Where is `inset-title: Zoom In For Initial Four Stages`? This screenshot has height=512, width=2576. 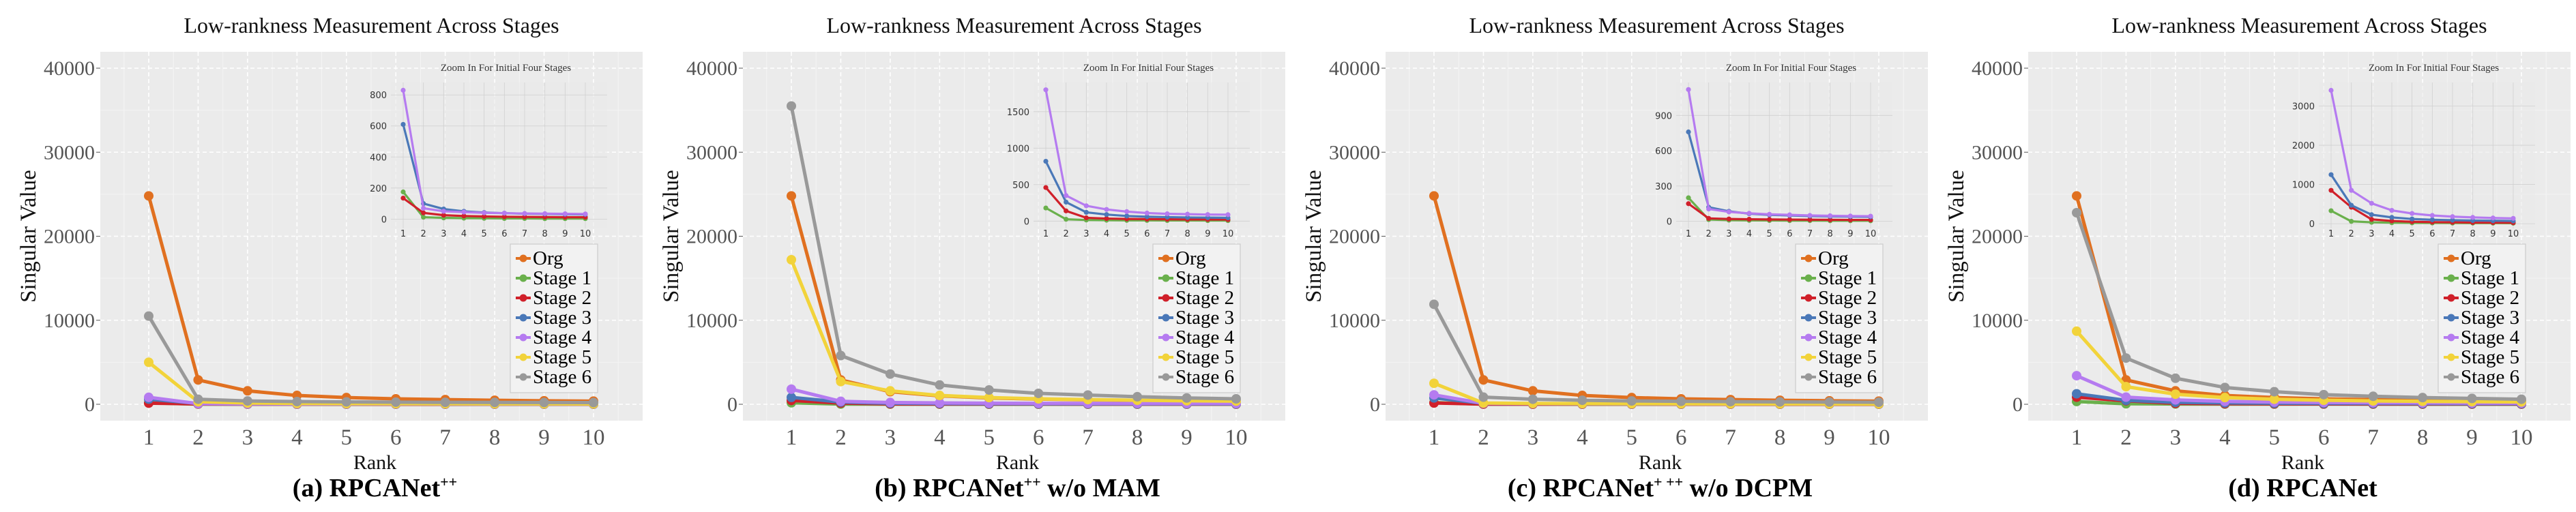
inset-title: Zoom In For Initial Four Stages is located at coordinates (1791, 68).